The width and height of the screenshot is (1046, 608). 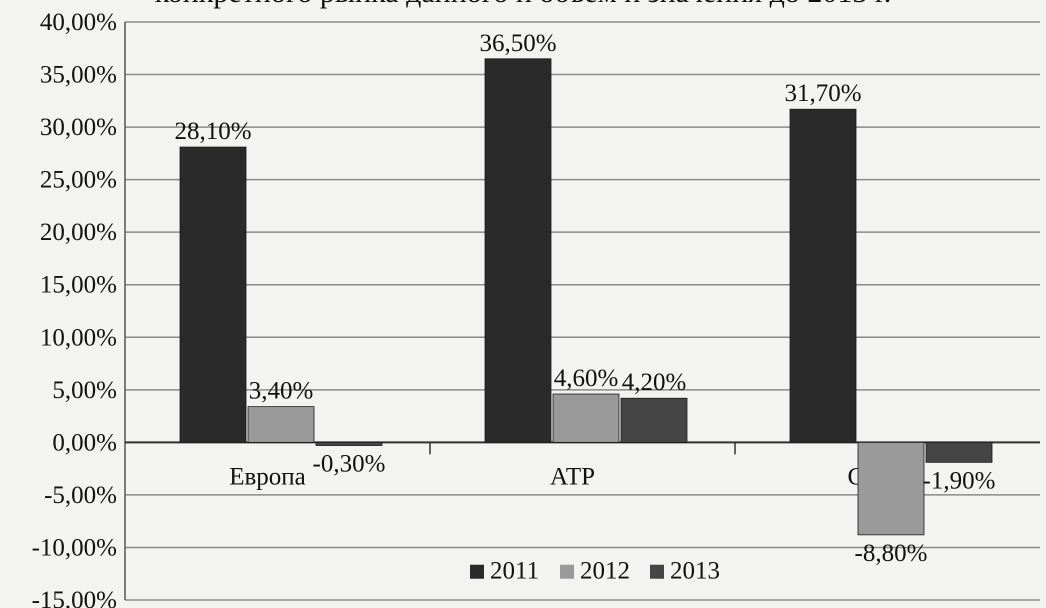 What do you see at coordinates (78, 285) in the screenshot?
I see `y-tick-label: 15,00%` at bounding box center [78, 285].